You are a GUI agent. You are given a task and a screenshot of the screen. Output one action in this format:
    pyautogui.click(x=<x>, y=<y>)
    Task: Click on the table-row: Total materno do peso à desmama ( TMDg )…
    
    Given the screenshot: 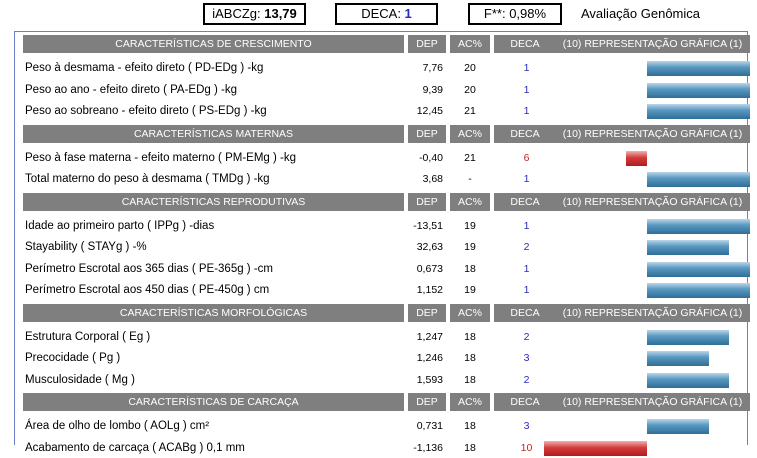 What is the action you would take?
    pyautogui.click(x=386, y=179)
    